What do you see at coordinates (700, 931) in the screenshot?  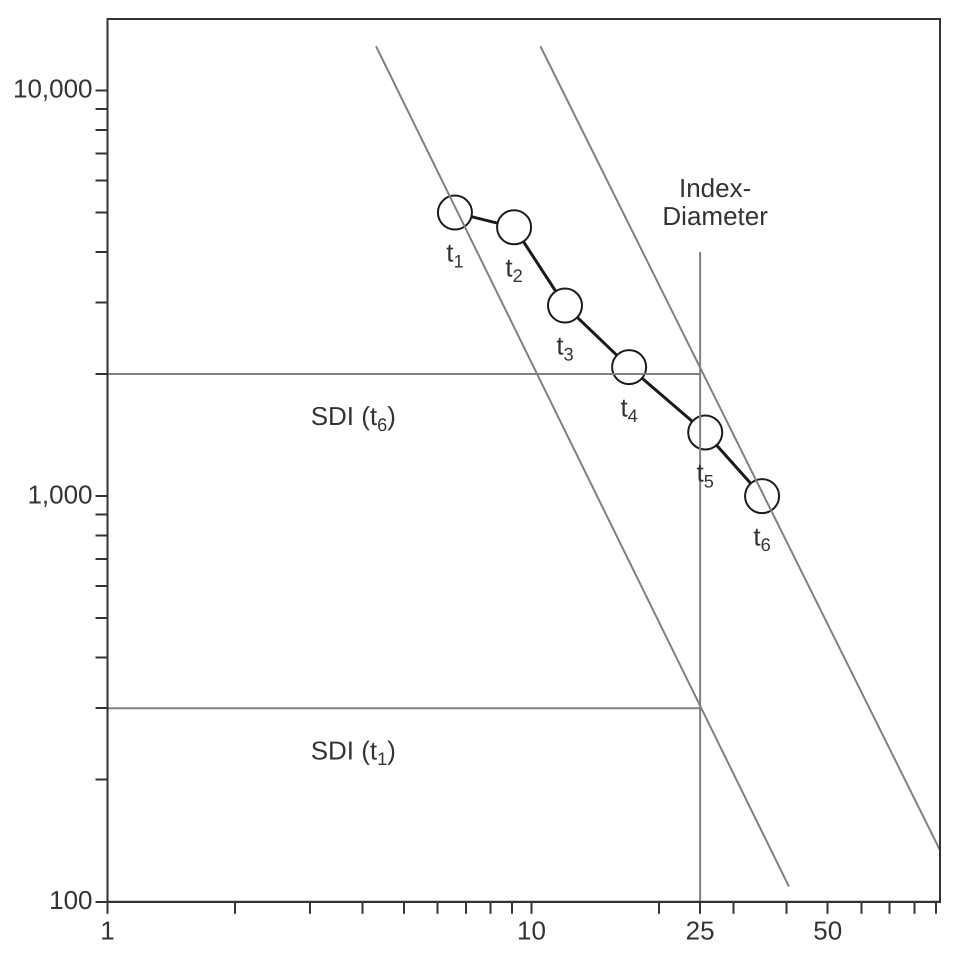 I see `x-tick-label: 25` at bounding box center [700, 931].